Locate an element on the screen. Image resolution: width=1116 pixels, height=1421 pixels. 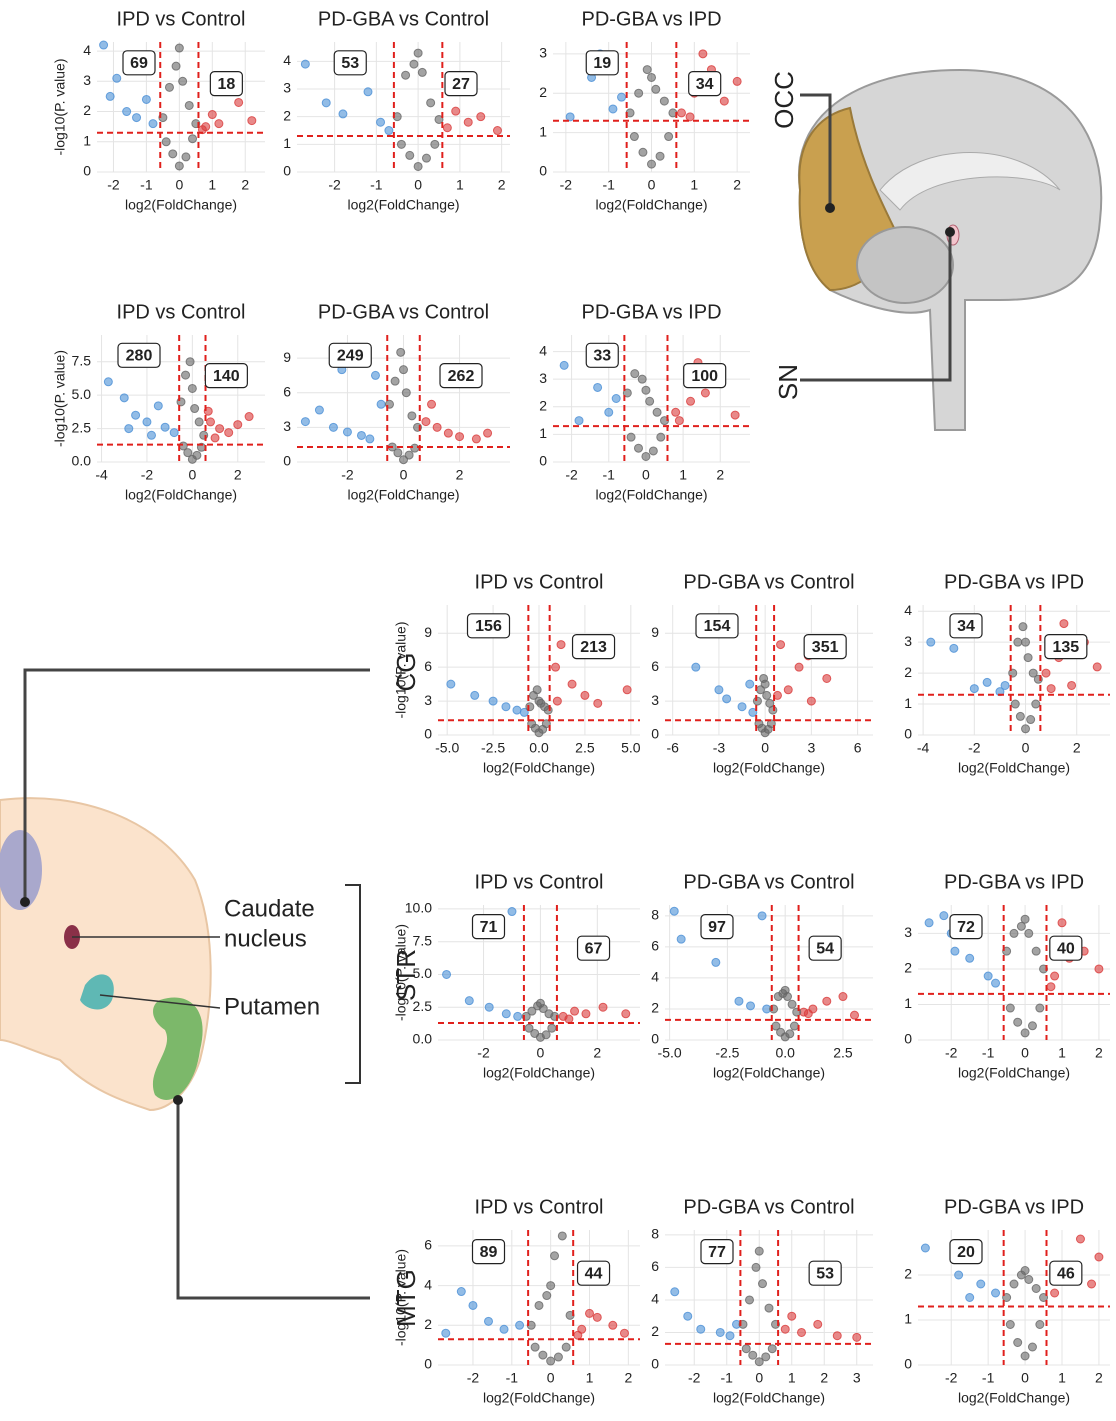
x-tick-label: -1 is located at coordinates (727, 1378).